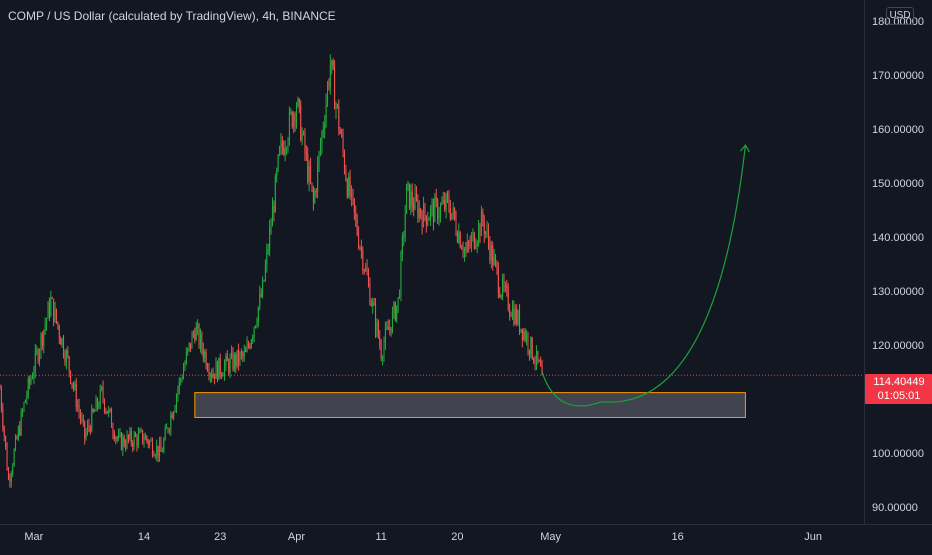 The height and width of the screenshot is (555, 932). I want to click on support-zone-box, so click(470, 405).